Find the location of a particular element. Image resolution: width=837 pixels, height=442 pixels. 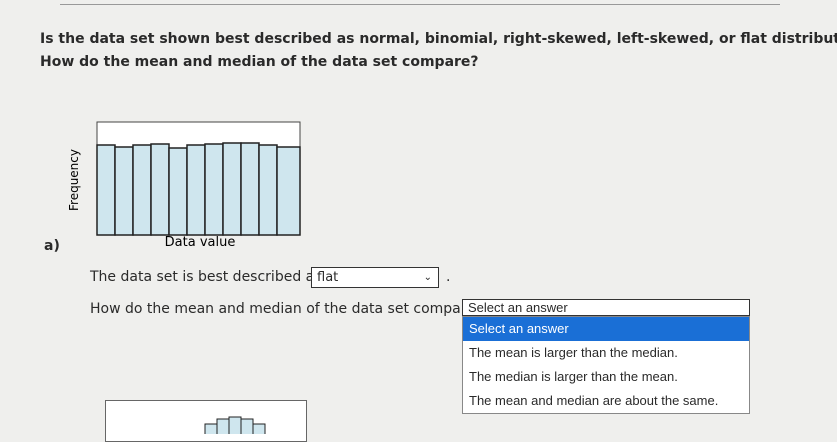

dropdown-option: Select an answer is located at coordinates (606, 329).